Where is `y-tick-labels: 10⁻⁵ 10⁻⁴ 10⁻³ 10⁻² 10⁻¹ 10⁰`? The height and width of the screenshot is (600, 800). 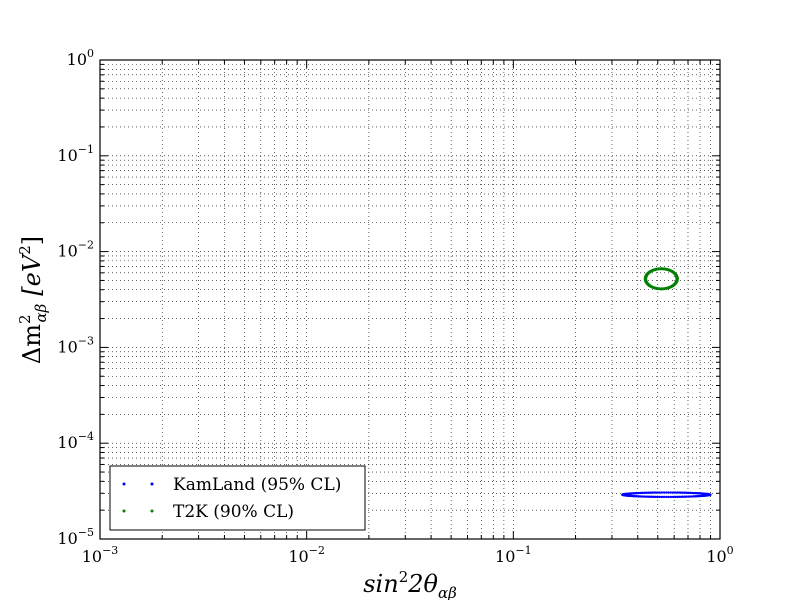
y-tick-labels: 10⁻⁵ 10⁻⁴ 10⁻³ 10⁻² 10⁻¹ 10⁰ is located at coordinates (75, 297).